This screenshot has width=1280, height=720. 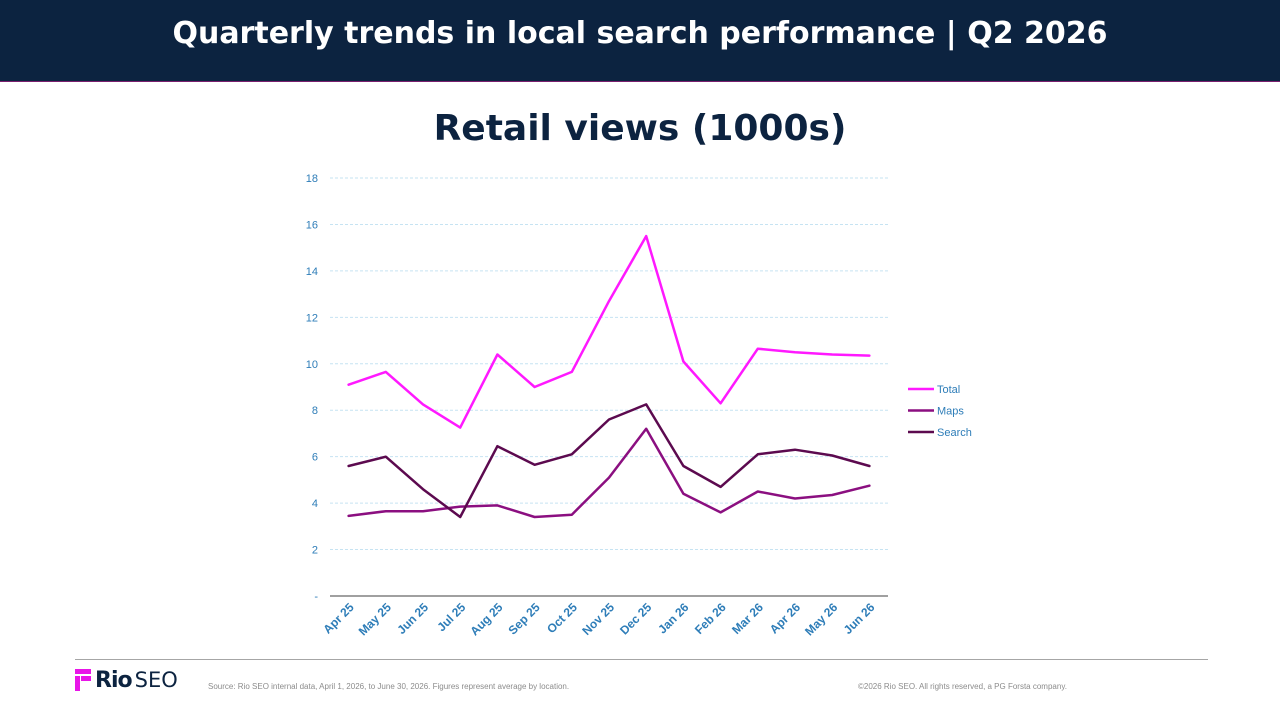 I want to click on y-tick-label: 12, so click(x=312, y=318).